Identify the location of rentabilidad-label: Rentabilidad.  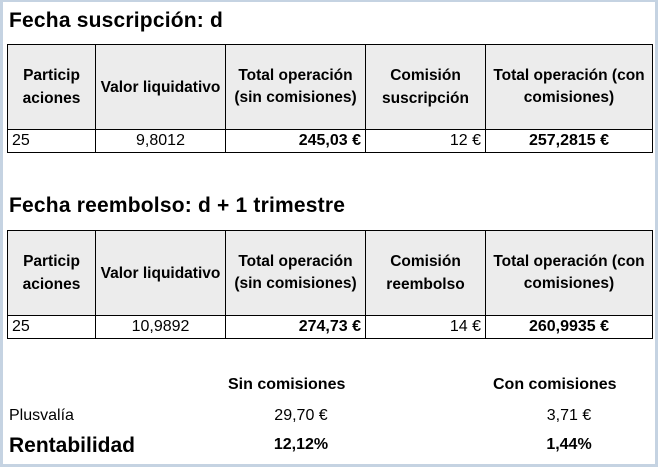
(72, 445).